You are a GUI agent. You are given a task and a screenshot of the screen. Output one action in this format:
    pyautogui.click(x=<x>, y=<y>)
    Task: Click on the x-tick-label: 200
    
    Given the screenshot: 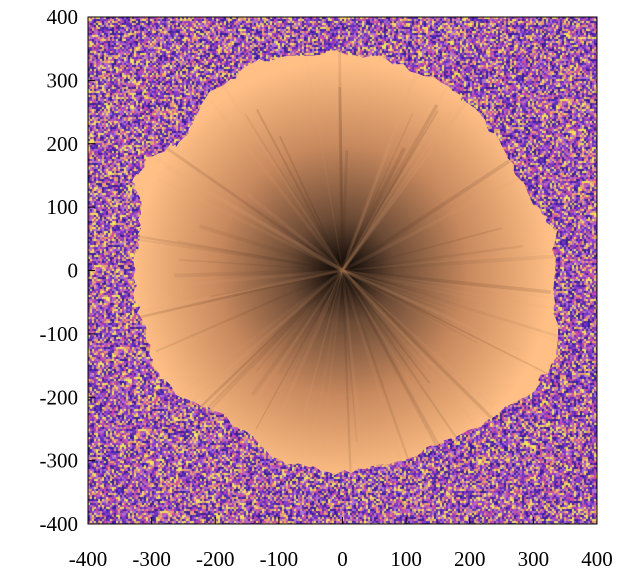 What is the action you would take?
    pyautogui.click(x=470, y=559)
    